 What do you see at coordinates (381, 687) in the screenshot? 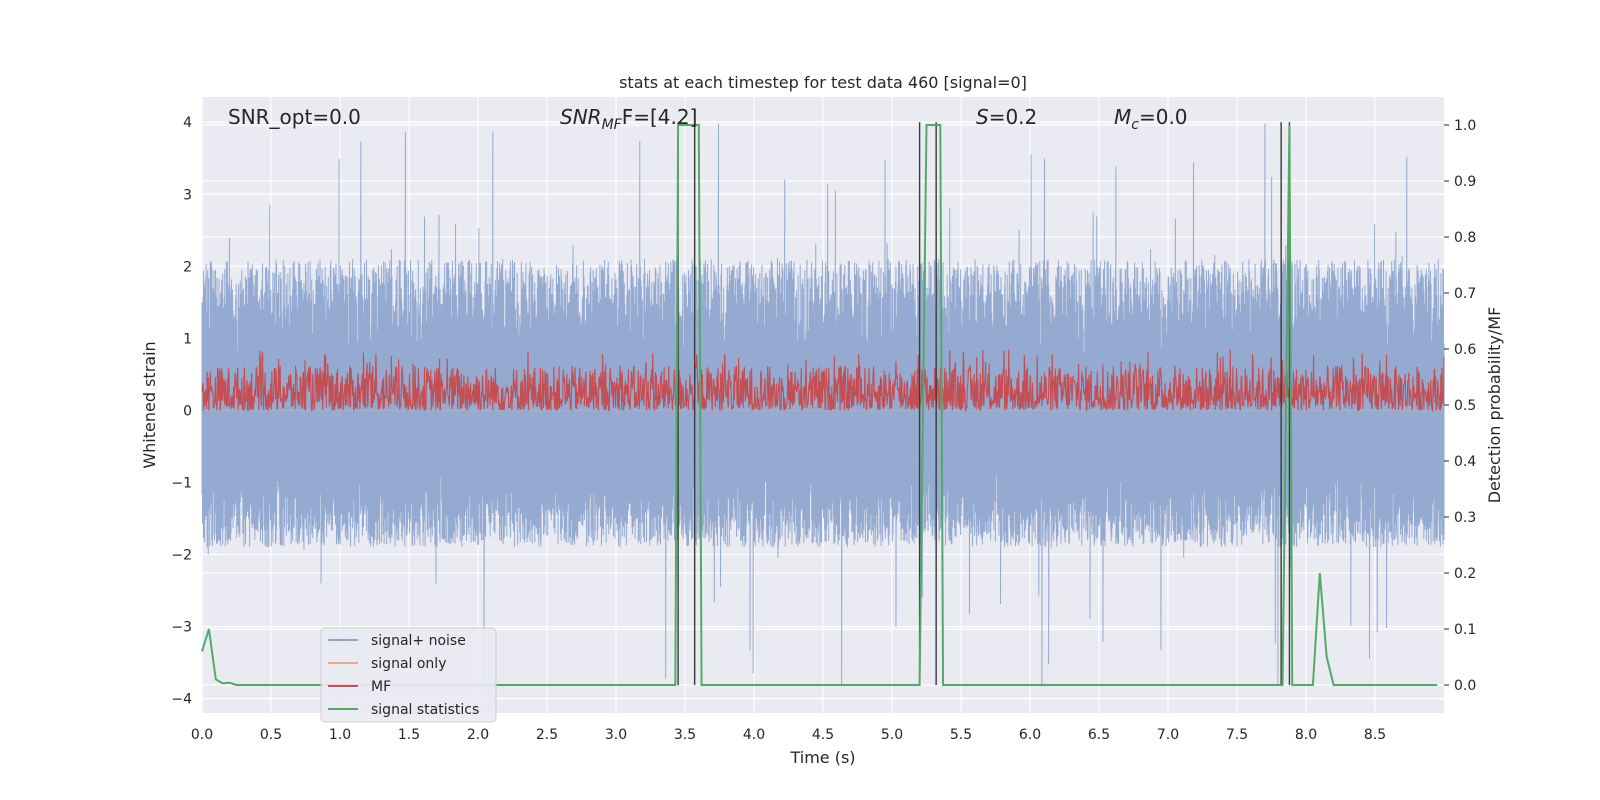
I see `legend-label-mf: MF` at bounding box center [381, 687].